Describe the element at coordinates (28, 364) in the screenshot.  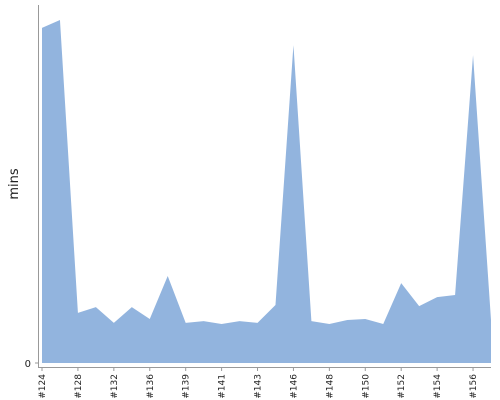
I see `y-tick-label: 0` at that location.